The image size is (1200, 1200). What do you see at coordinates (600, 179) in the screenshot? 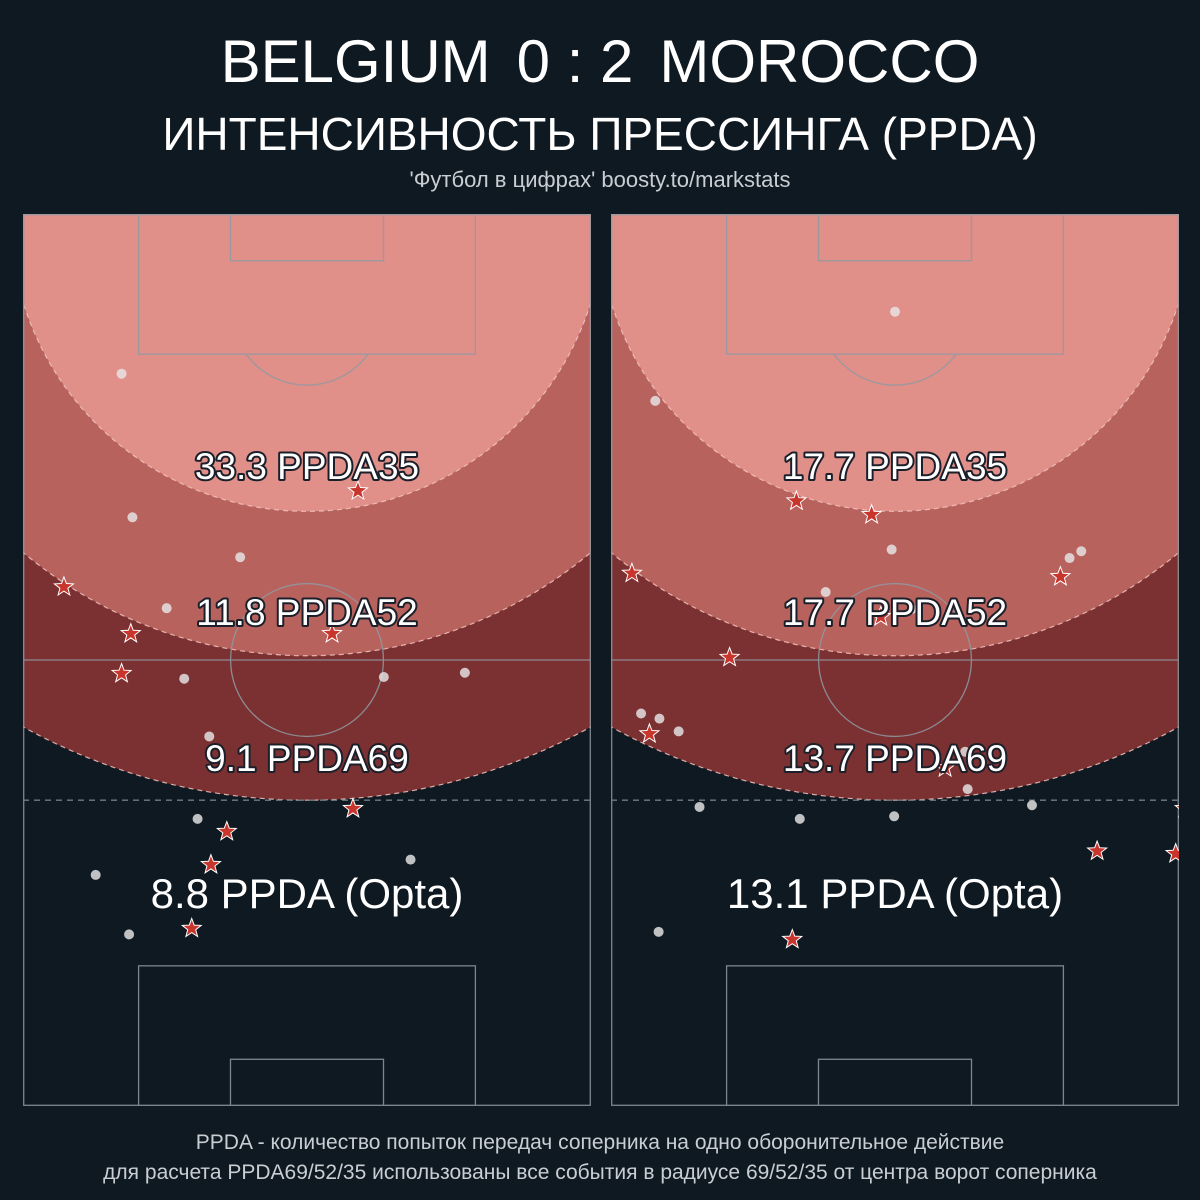
I see `credit-line: 'Футбол в цифрах' boosty.to/markstats` at bounding box center [600, 179].